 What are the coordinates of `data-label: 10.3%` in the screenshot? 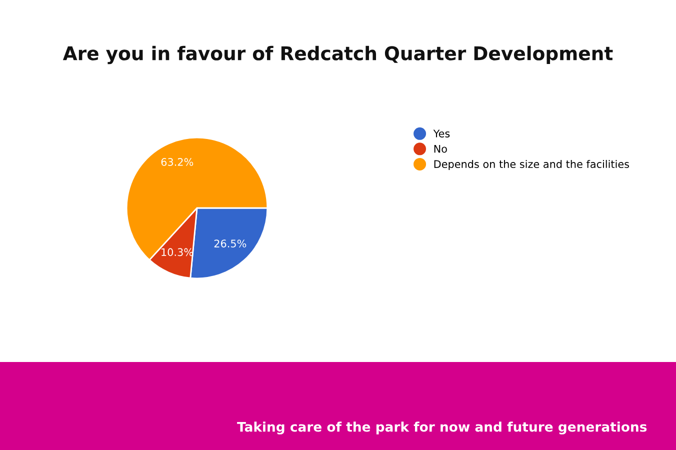 It's located at (177, 252).